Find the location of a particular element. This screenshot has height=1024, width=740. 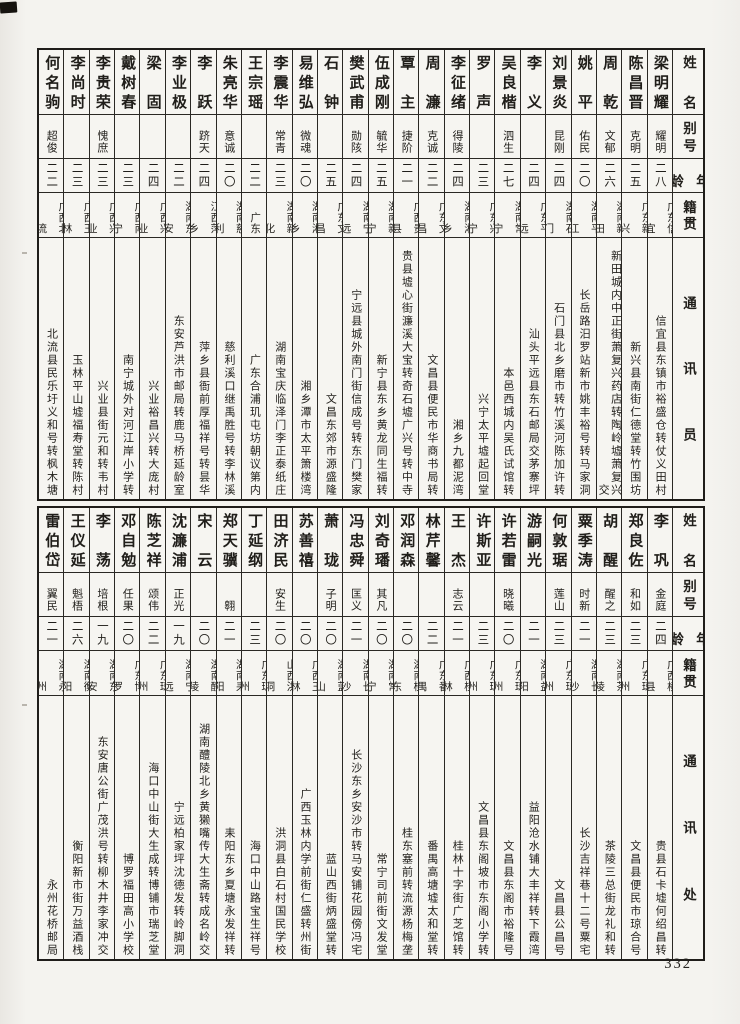

person-name-cell: 梁固 is located at coordinates (152, 82).